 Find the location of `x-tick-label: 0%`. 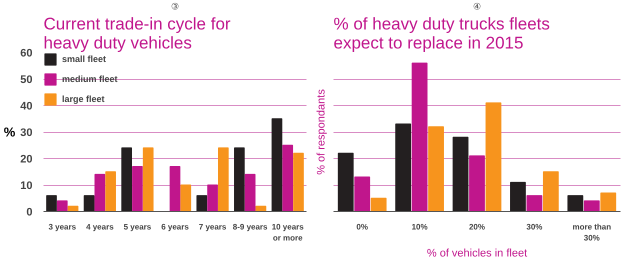

x-tick-label: 0% is located at coordinates (362, 227).